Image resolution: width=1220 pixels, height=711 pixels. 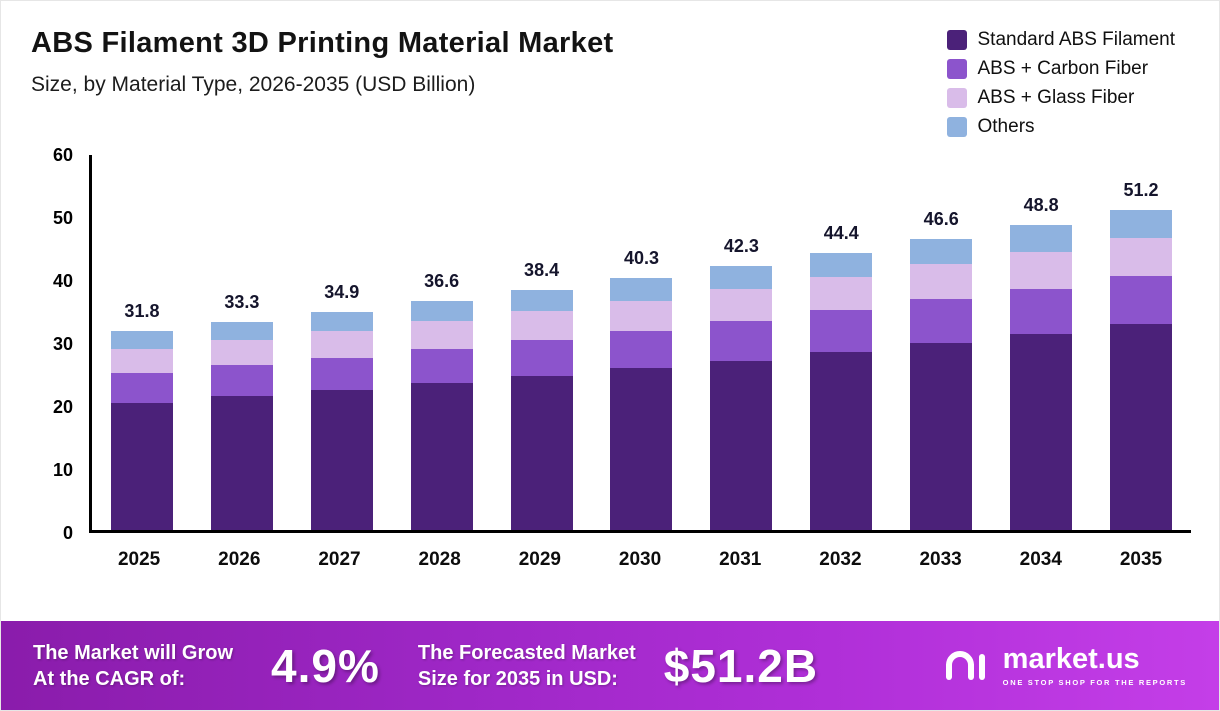 I want to click on stacked-bar-2027: 34.9, so click(x=341, y=406).